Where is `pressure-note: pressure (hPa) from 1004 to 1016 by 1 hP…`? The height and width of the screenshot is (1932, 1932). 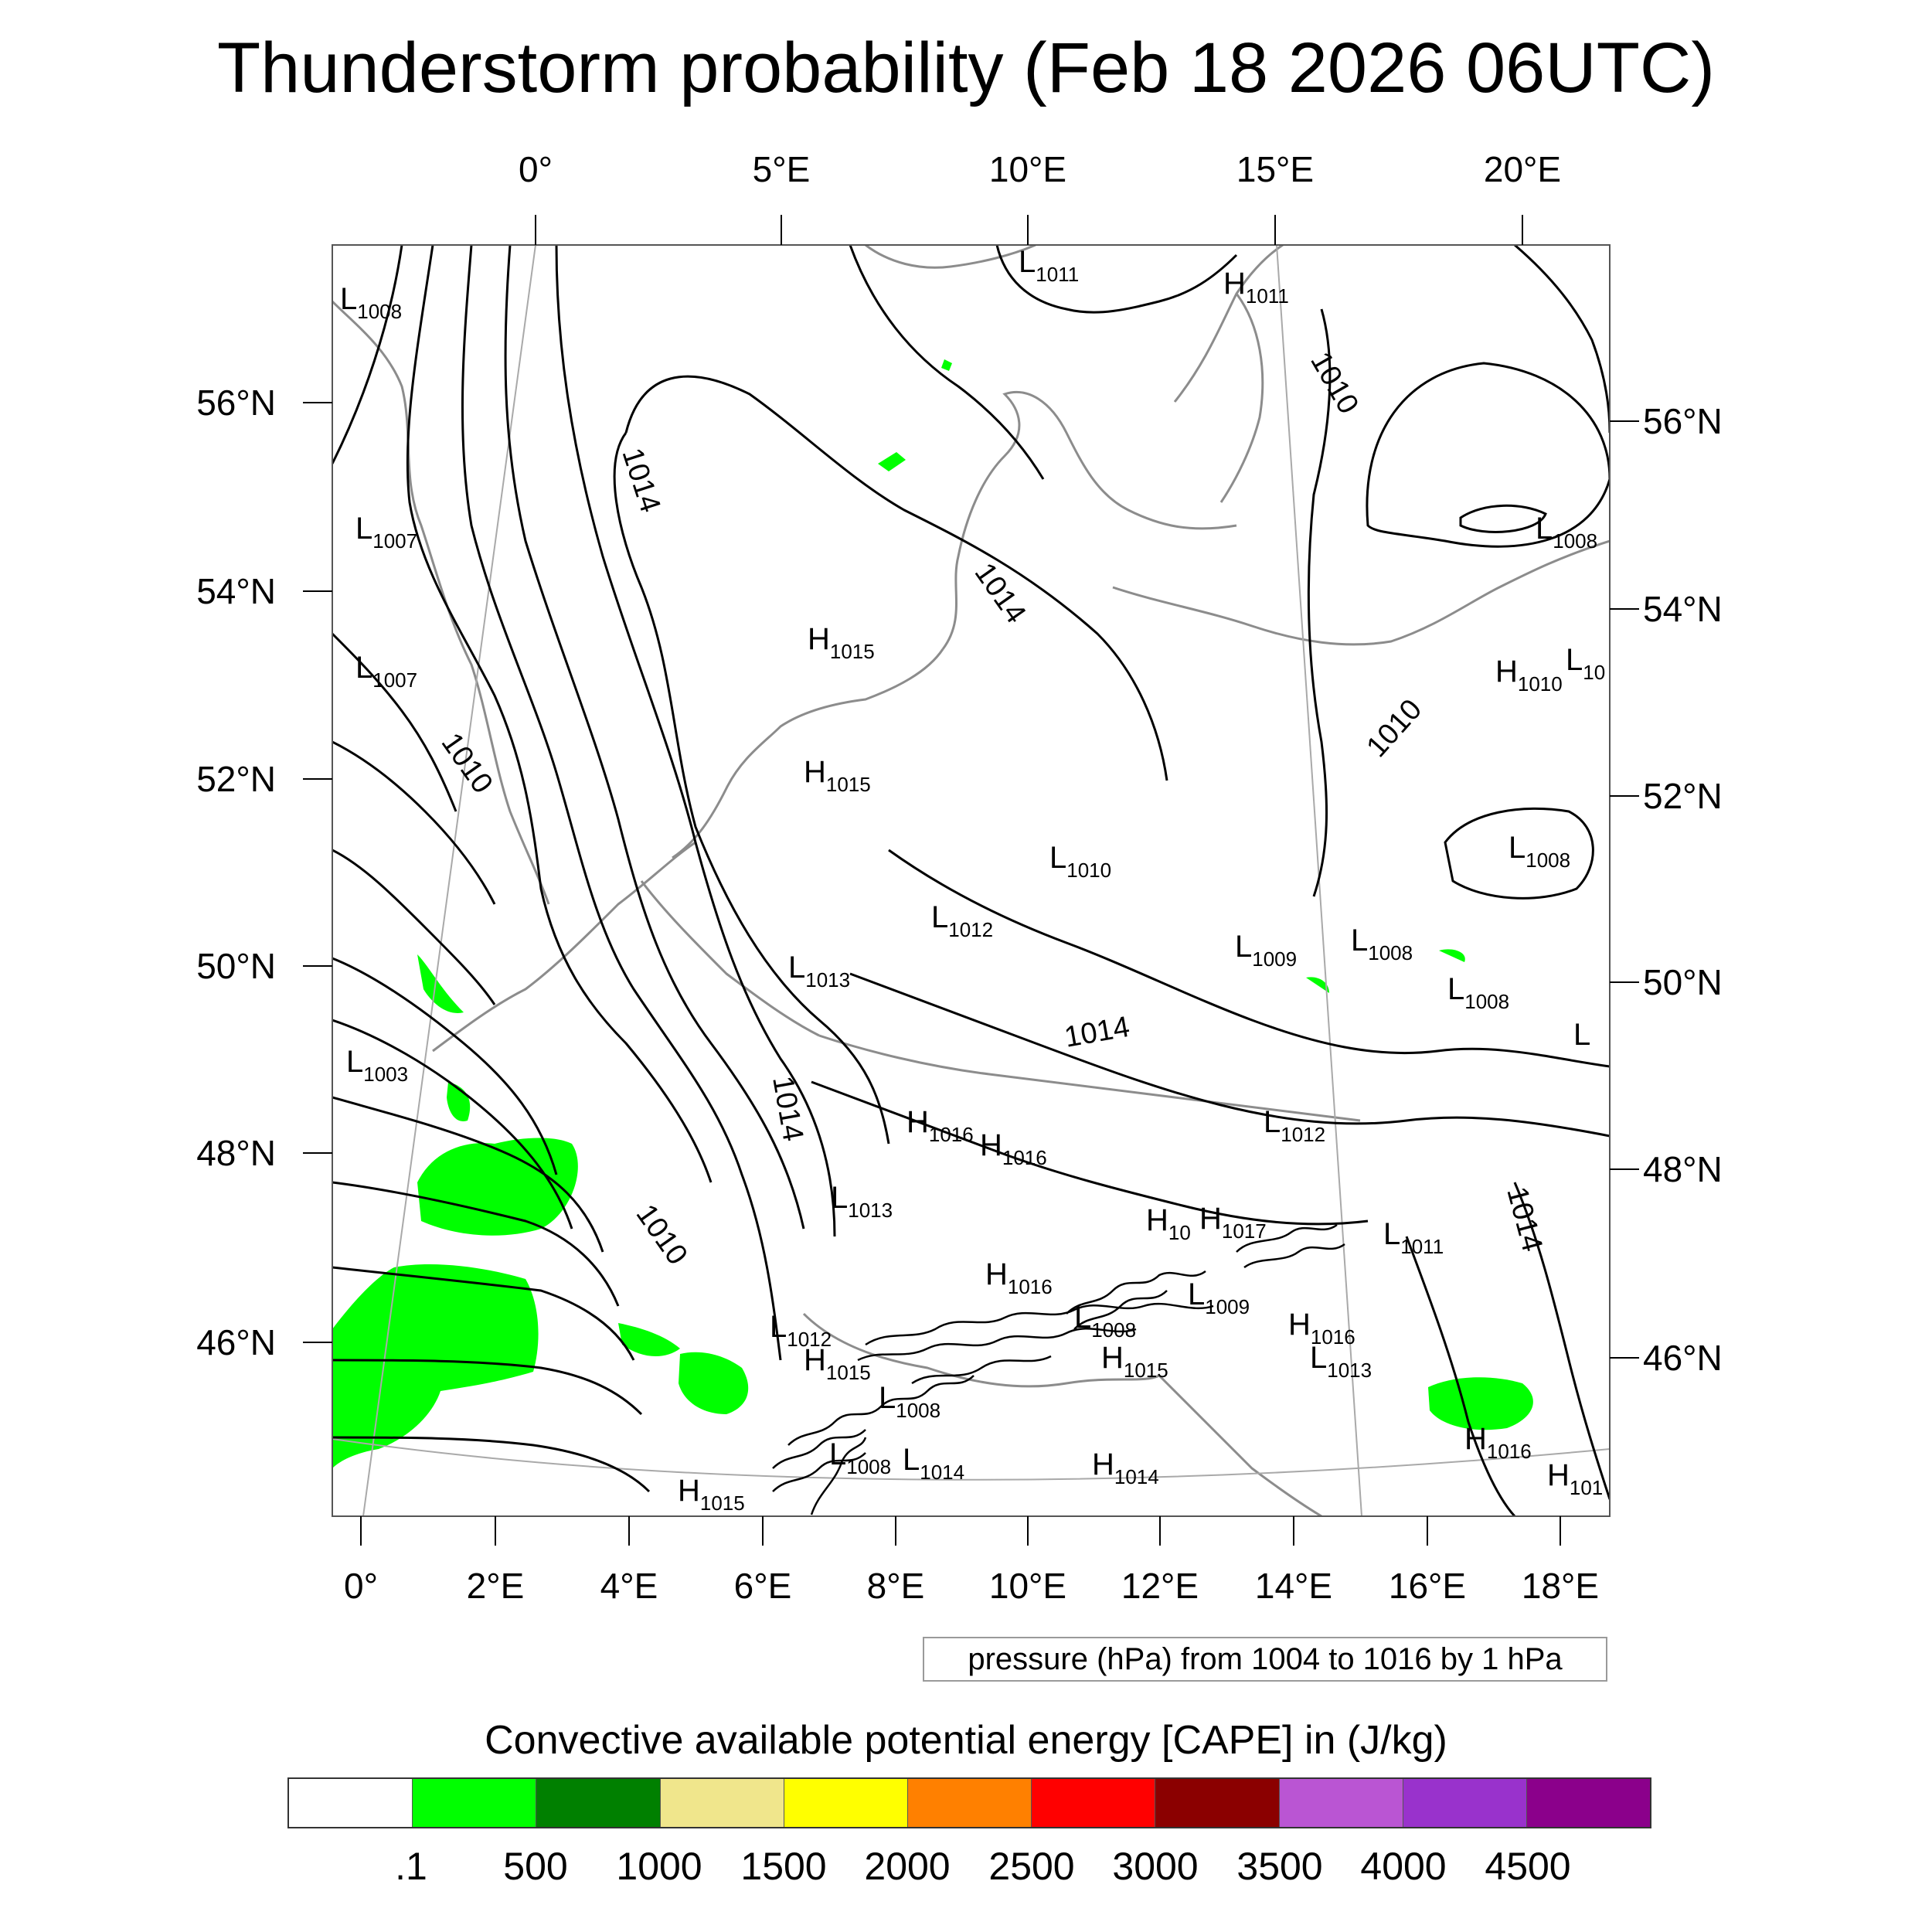
pressure-note: pressure (hPa) from 1004 to 1016 by 1 hP… is located at coordinates (1265, 1659).